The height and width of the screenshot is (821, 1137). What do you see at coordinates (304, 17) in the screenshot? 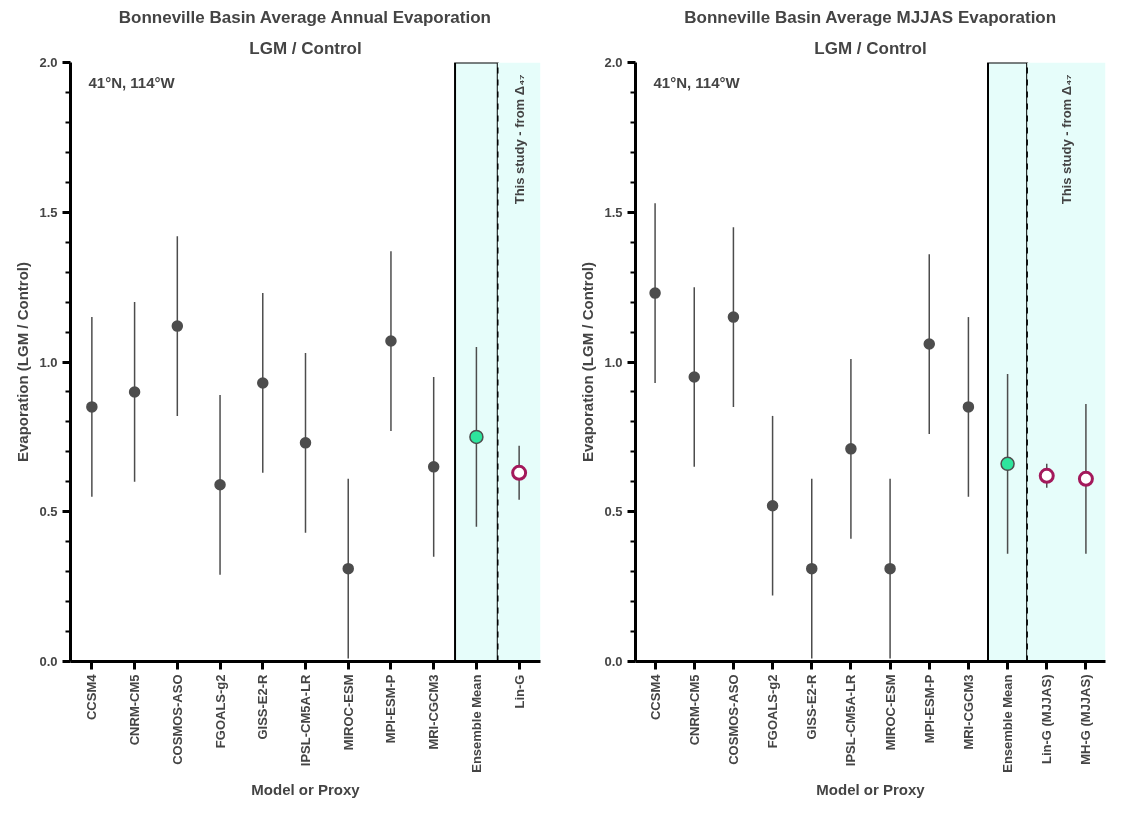
I see `chart-title: Bonneville Basin Average Annual Evaporation` at bounding box center [304, 17].